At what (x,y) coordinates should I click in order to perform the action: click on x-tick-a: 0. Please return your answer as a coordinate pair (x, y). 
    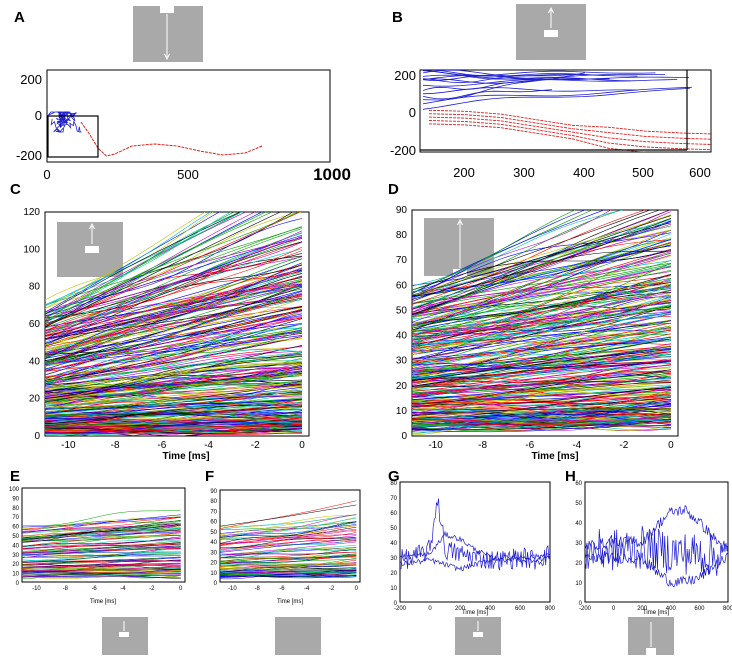
    Looking at the image, I should click on (46, 174).